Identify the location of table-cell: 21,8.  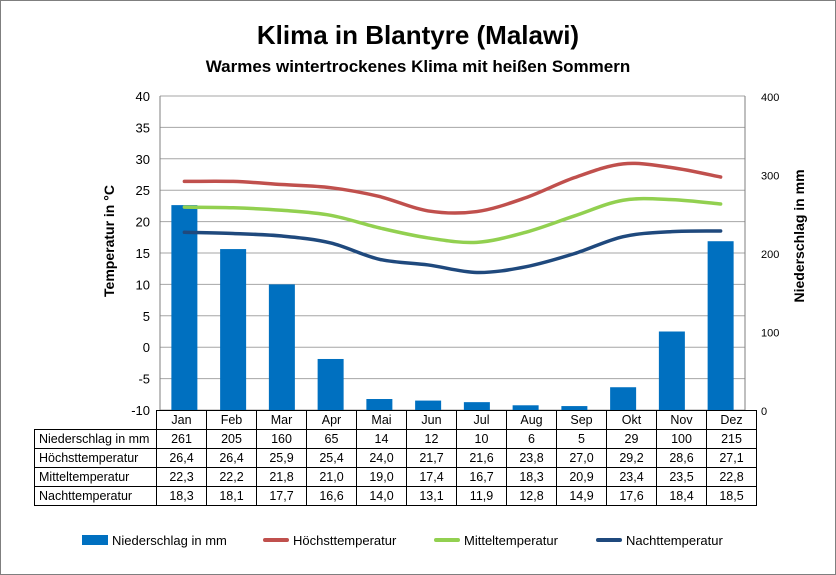
(281, 477).